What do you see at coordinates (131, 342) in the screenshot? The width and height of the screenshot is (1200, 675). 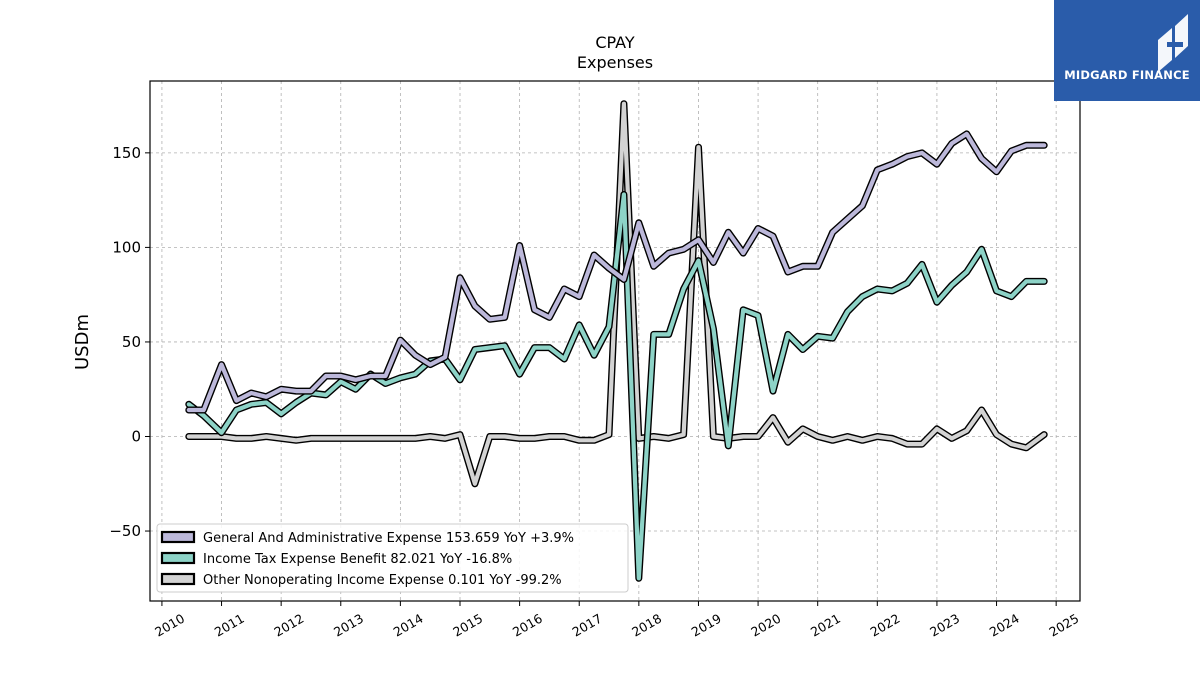 I see `y-tick-label: 50` at bounding box center [131, 342].